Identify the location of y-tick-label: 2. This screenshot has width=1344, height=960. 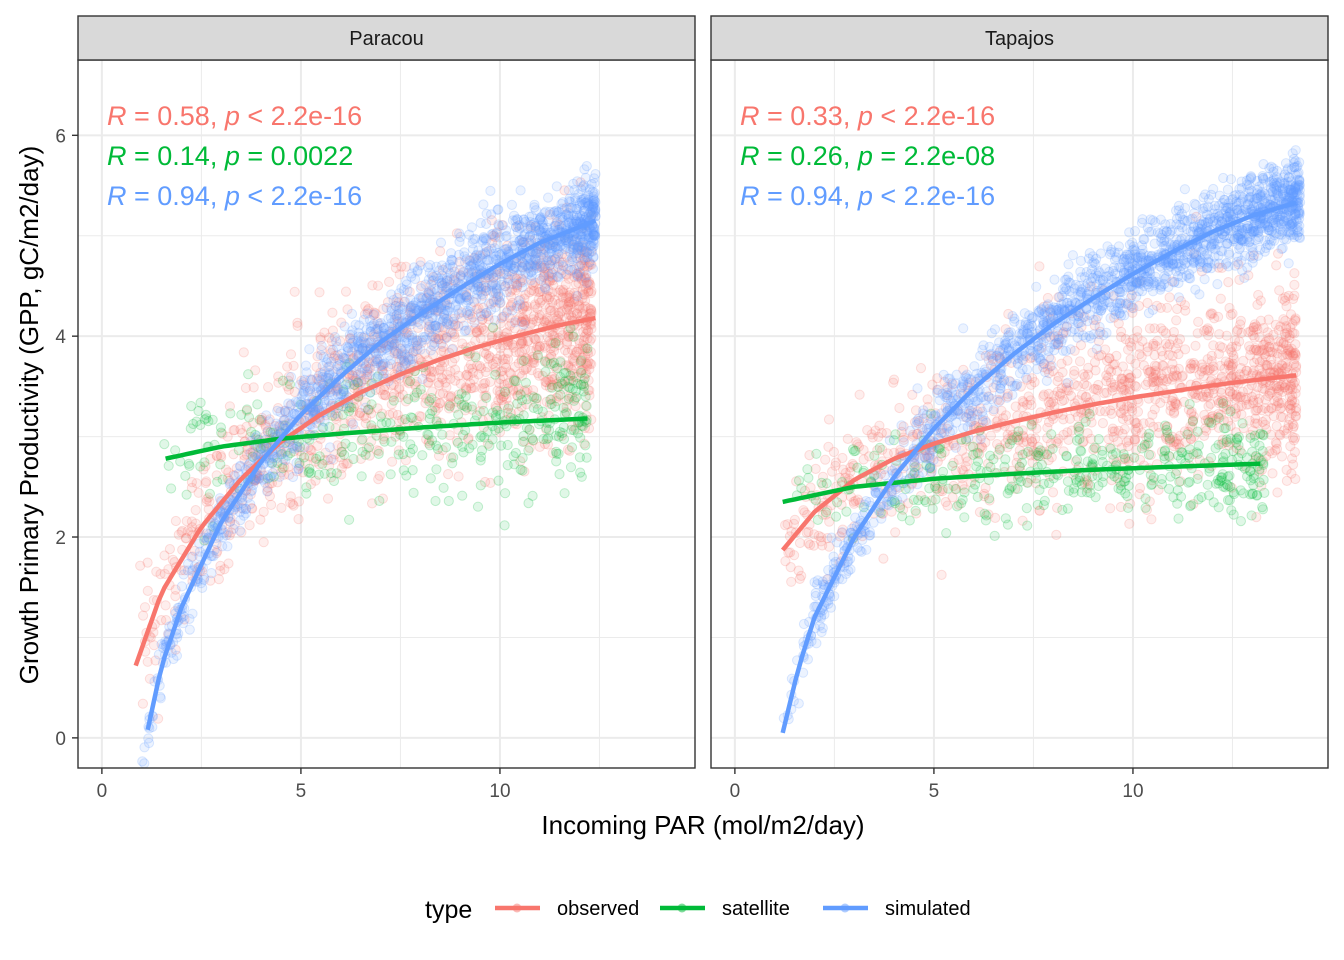
(60, 538).